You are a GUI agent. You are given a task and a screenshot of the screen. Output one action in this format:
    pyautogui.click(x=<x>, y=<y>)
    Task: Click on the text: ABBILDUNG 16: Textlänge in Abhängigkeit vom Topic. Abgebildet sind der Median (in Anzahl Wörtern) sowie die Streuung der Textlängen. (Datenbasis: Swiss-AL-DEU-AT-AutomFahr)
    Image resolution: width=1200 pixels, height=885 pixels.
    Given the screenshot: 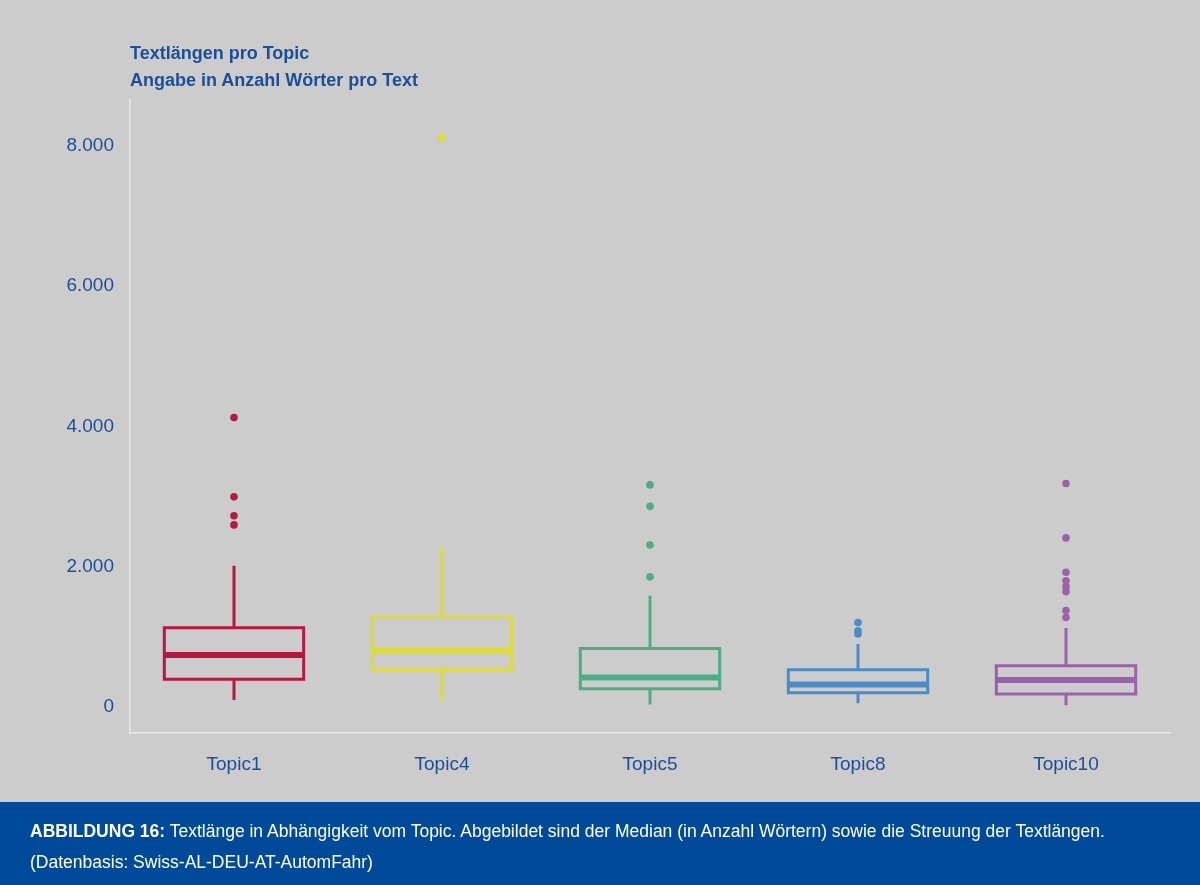 What is the action you would take?
    pyautogui.click(x=568, y=847)
    